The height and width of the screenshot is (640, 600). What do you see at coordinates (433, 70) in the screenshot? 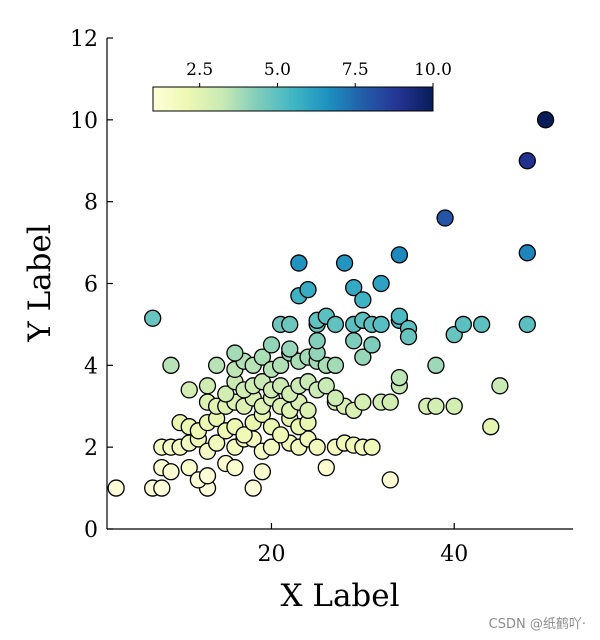
I see `colorbar-tick-label: 10.0` at bounding box center [433, 70].